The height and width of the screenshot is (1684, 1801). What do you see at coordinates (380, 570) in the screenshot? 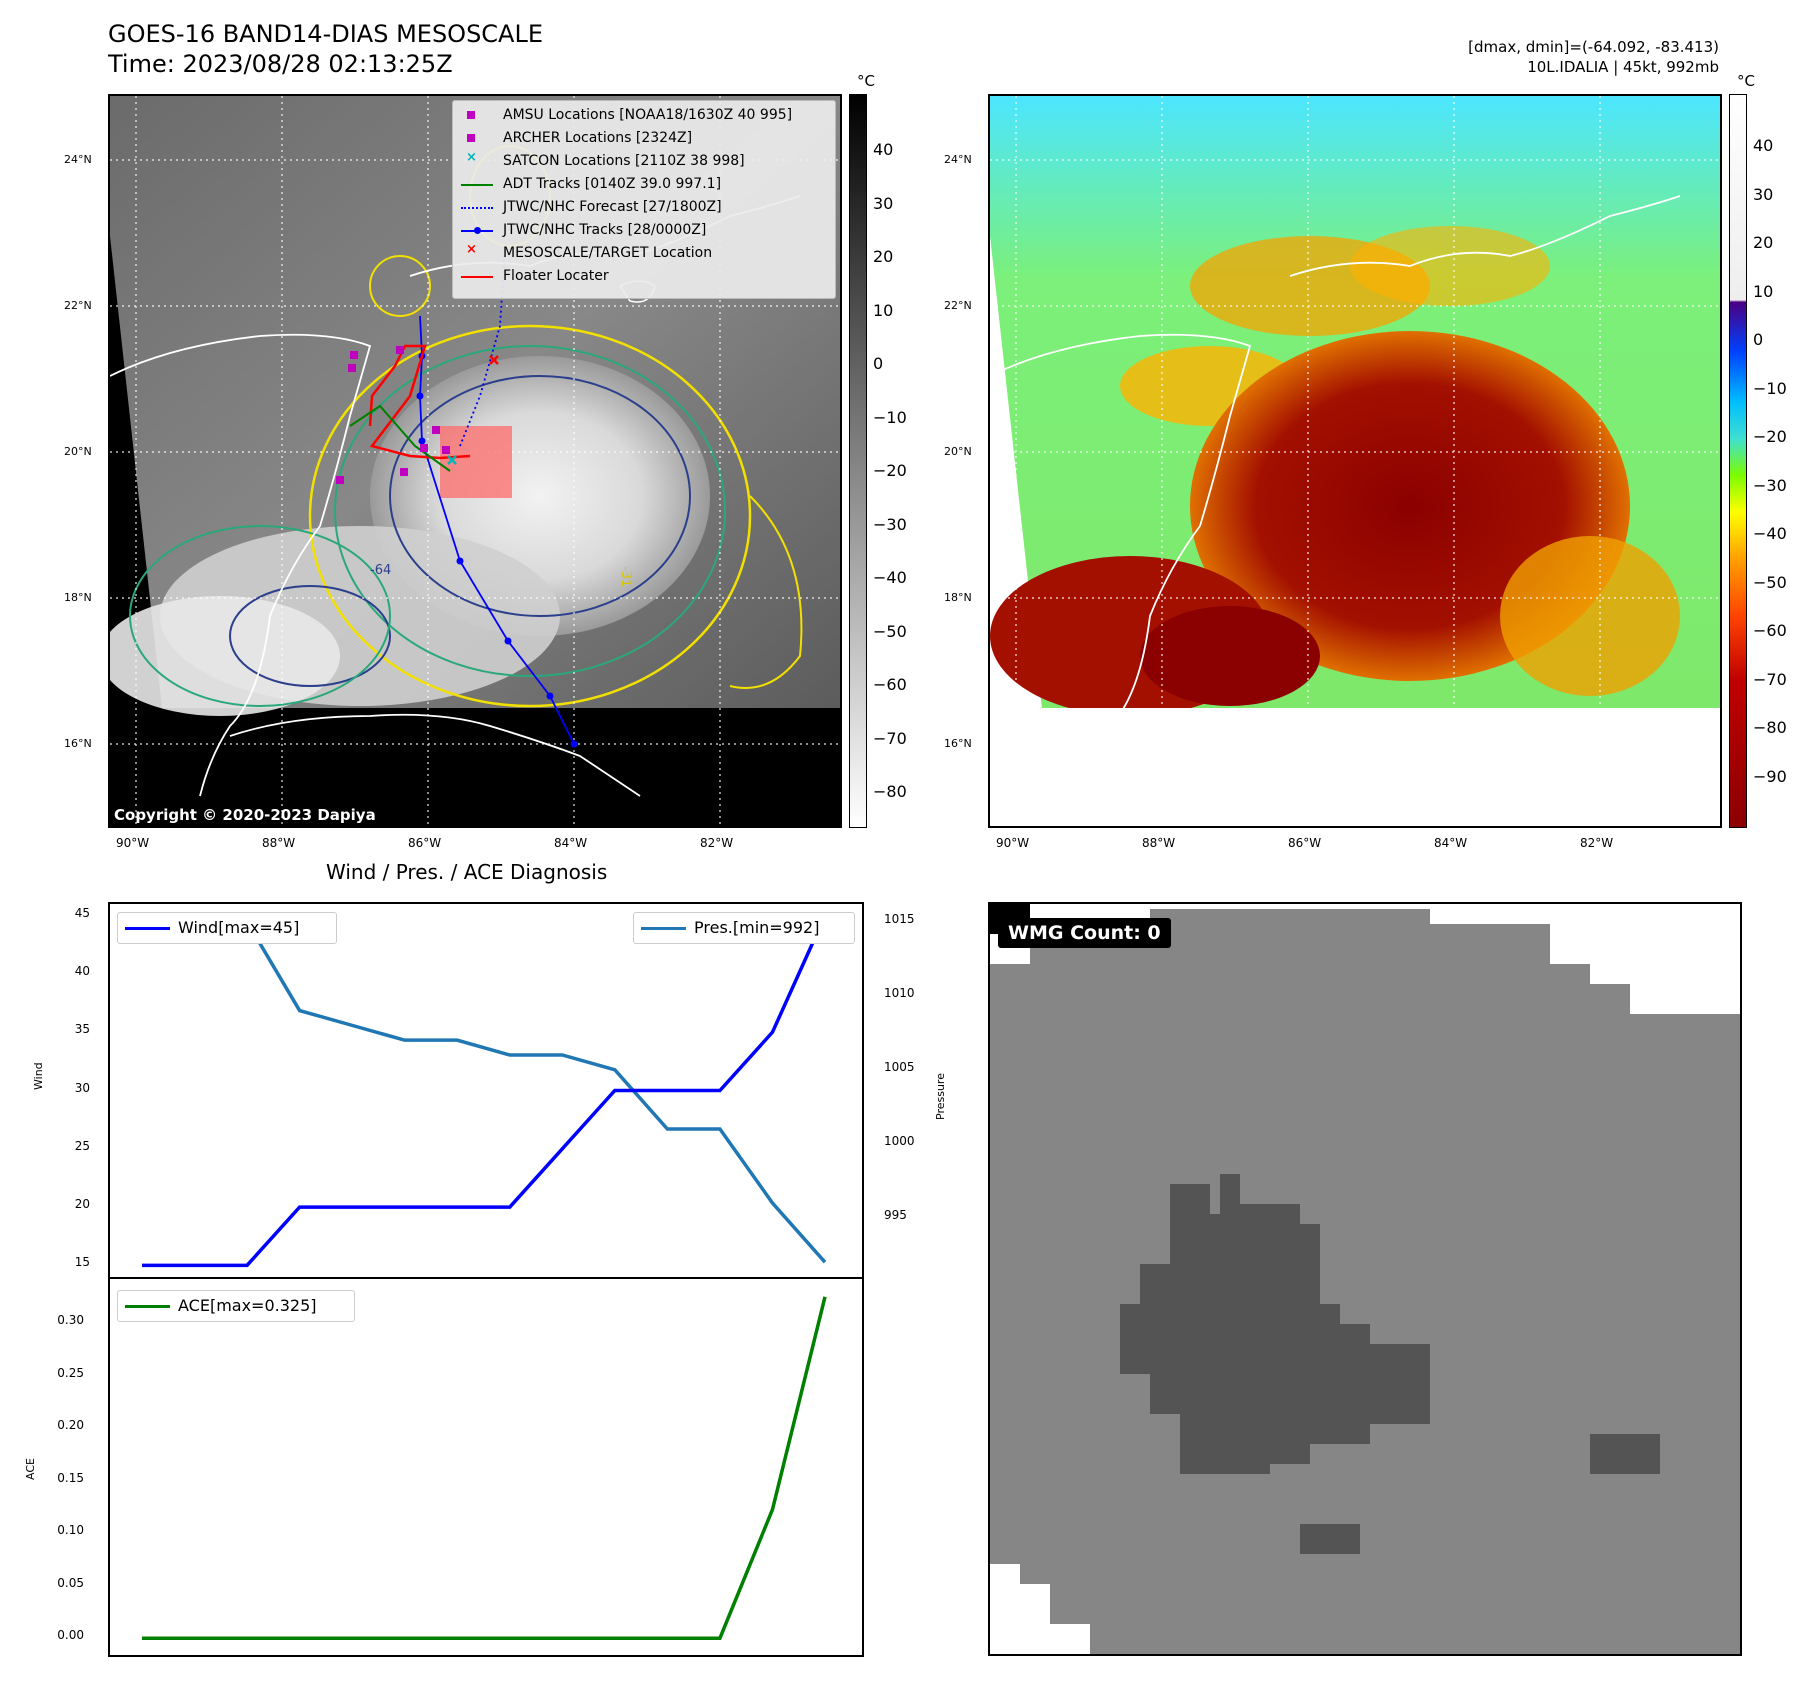
I see `contour-label: -64` at bounding box center [380, 570].